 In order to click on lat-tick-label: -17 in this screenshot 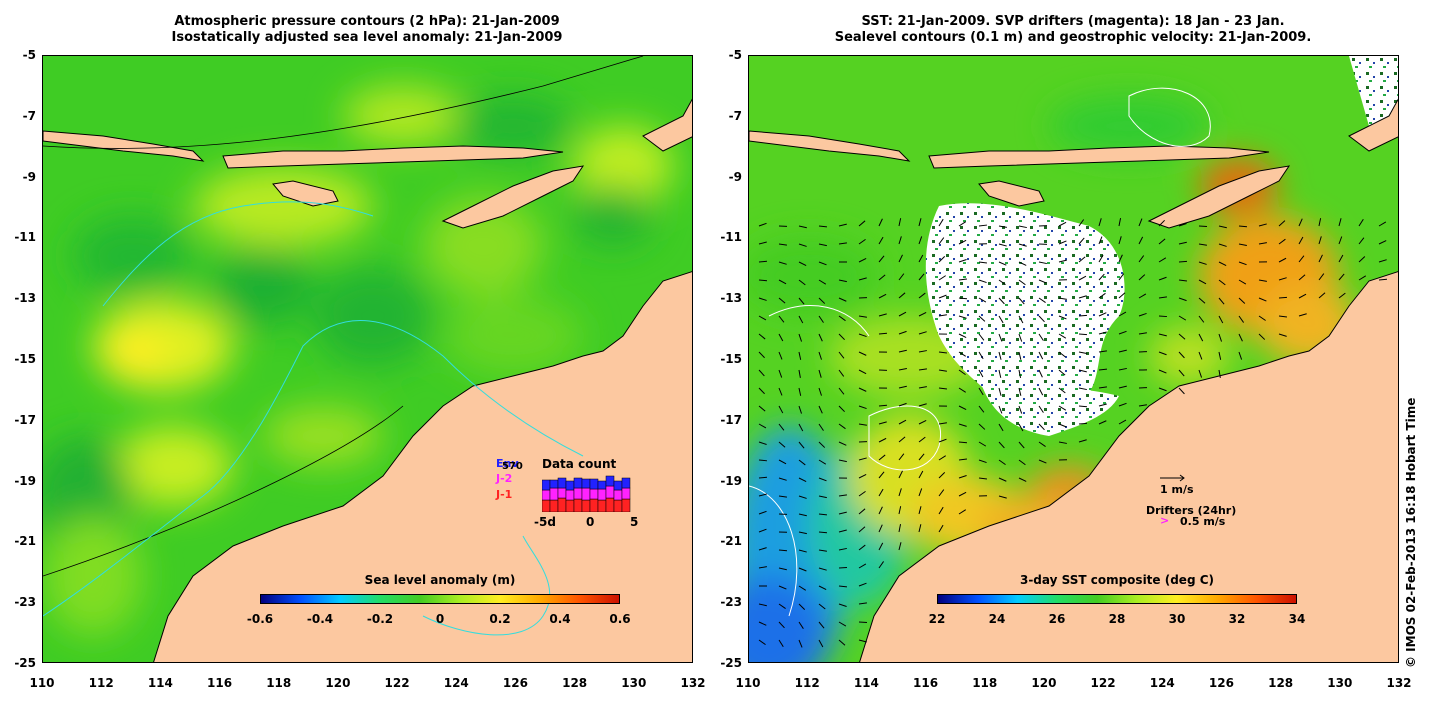, I will do `click(731, 419)`.